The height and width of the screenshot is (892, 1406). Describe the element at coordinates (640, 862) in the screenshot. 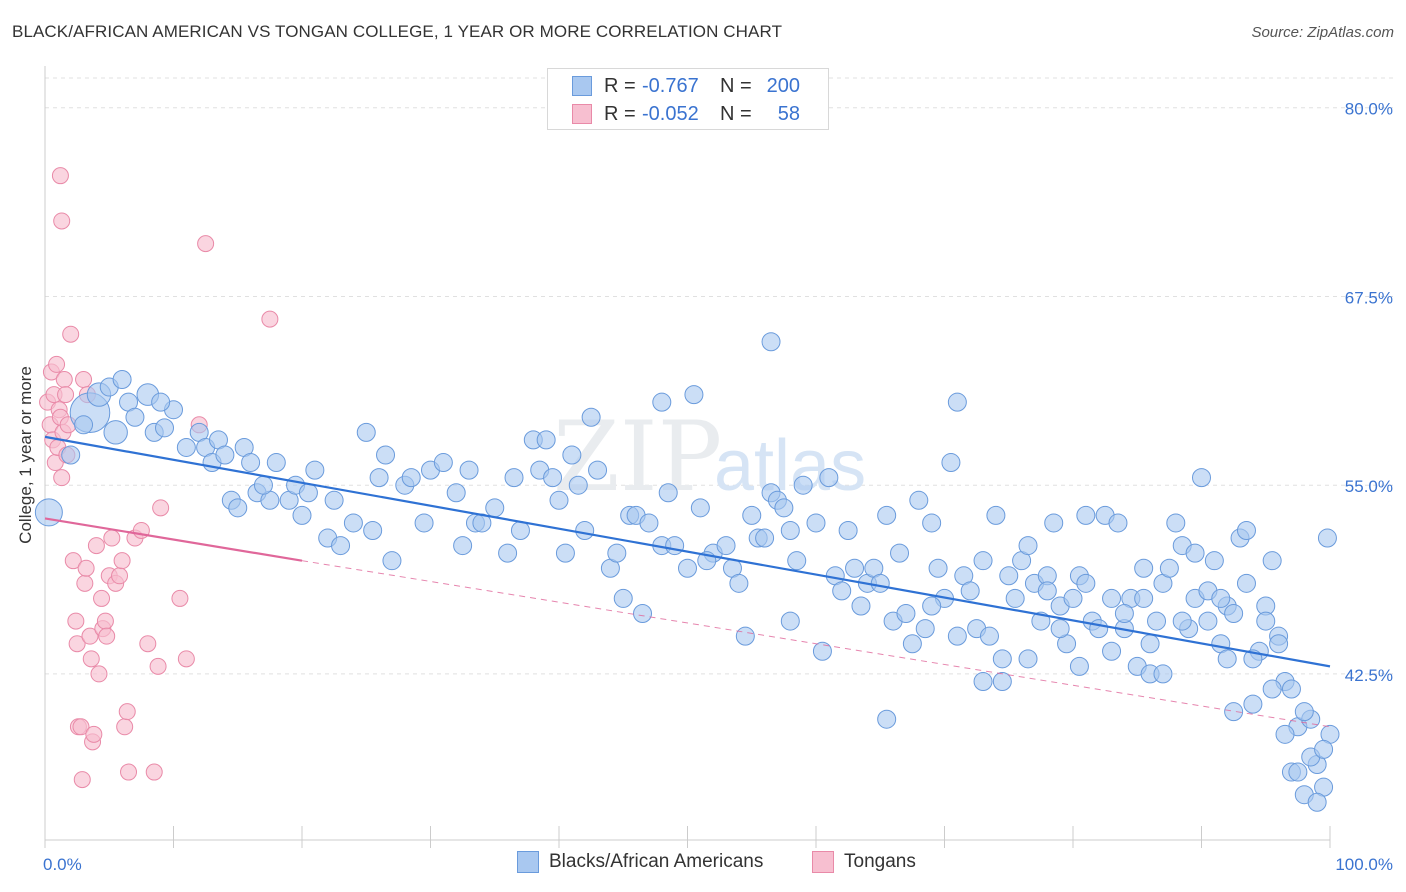

I see `legend-item-blacks: Blacks/African Americans` at that location.